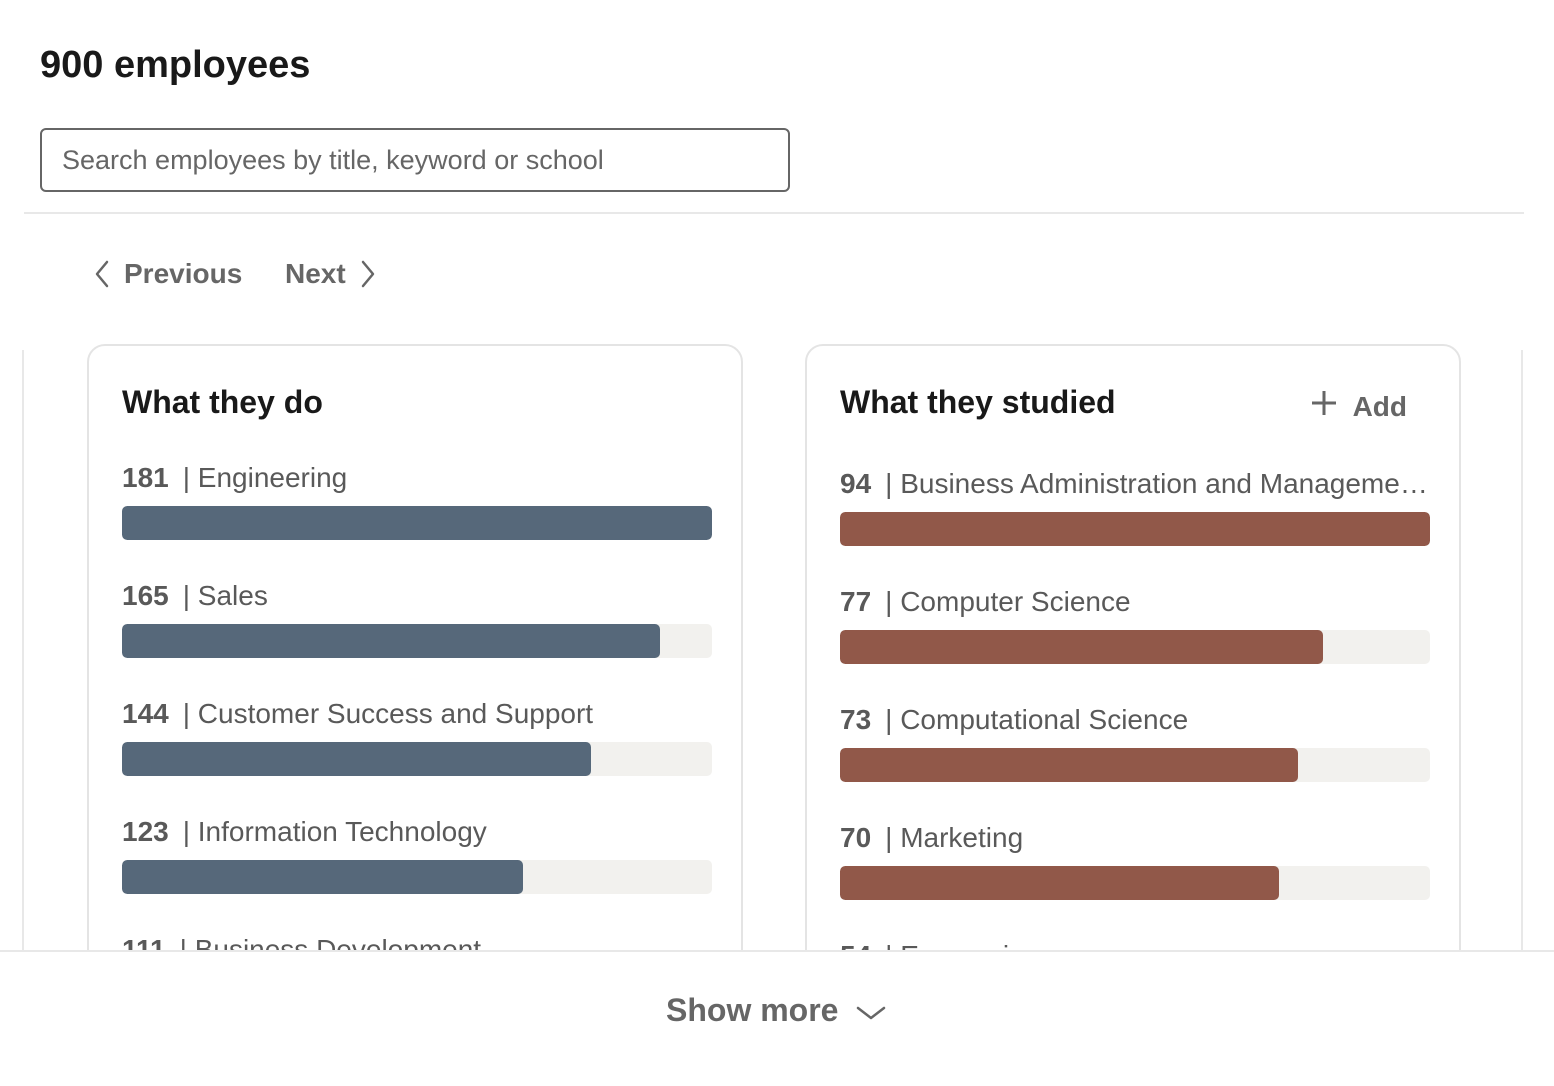  I want to click on bar-count: 181, so click(145, 477).